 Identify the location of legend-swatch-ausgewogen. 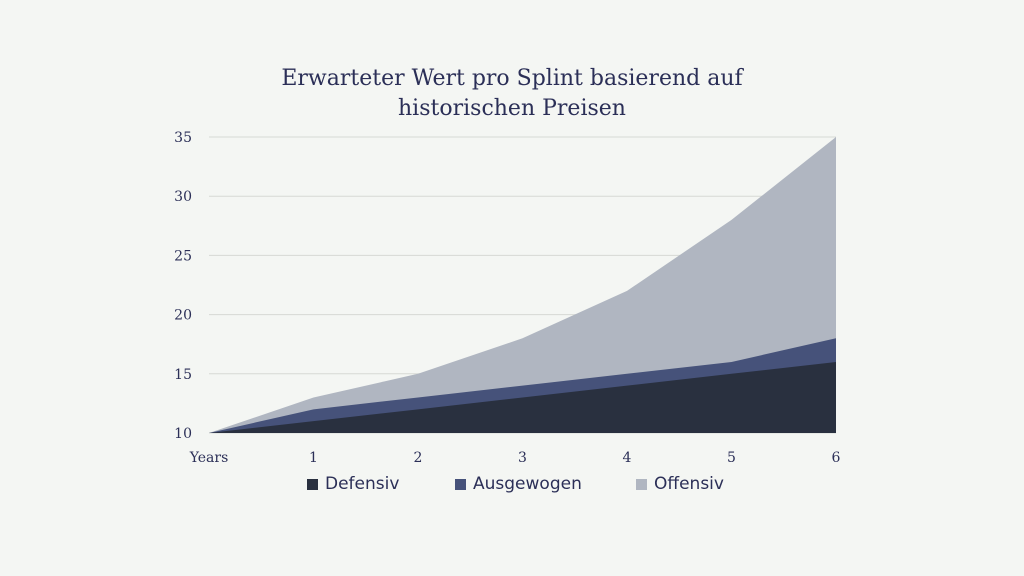
(460, 484).